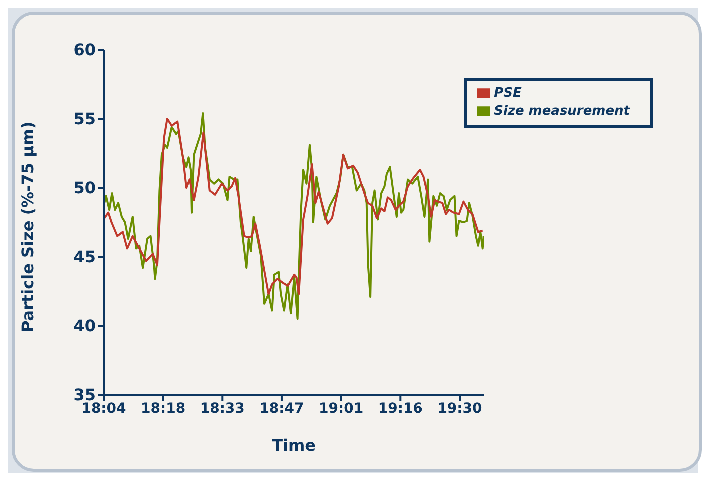 The height and width of the screenshot is (481, 706). Describe the element at coordinates (28, 227) in the screenshot. I see `y-axis-title: Particle Size (%-75 µm)` at that location.